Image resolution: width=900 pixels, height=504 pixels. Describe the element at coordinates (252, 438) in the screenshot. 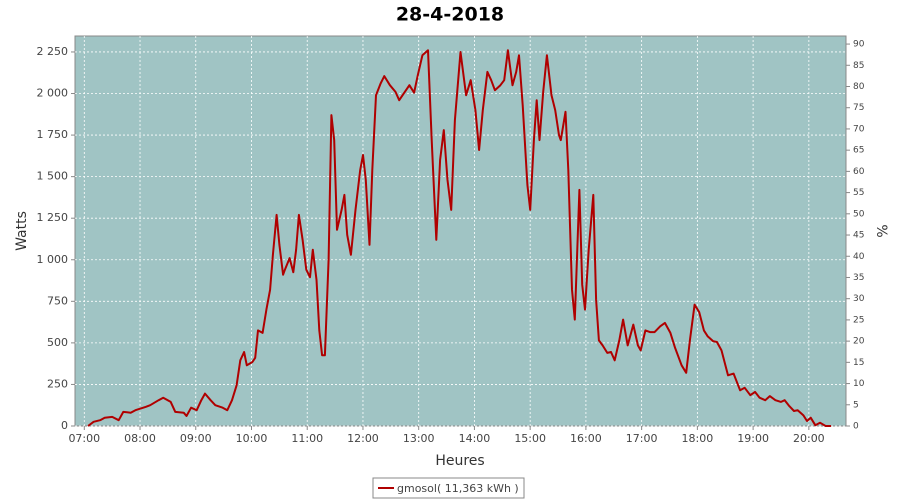

I see `x-tick-label: 10:00` at that location.